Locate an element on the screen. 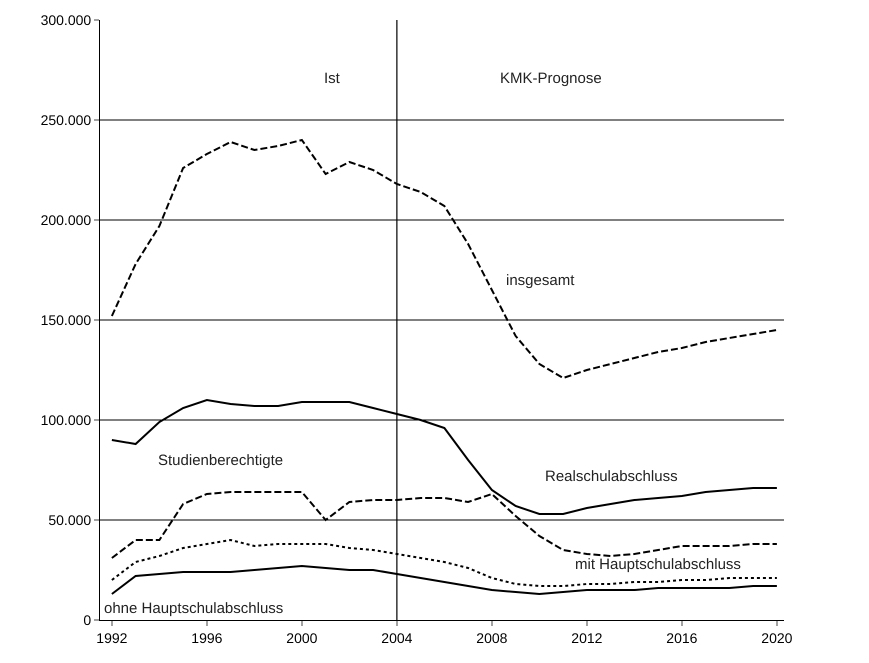 The image size is (869, 663). y-tick-label: 300.000 is located at coordinates (66, 20).